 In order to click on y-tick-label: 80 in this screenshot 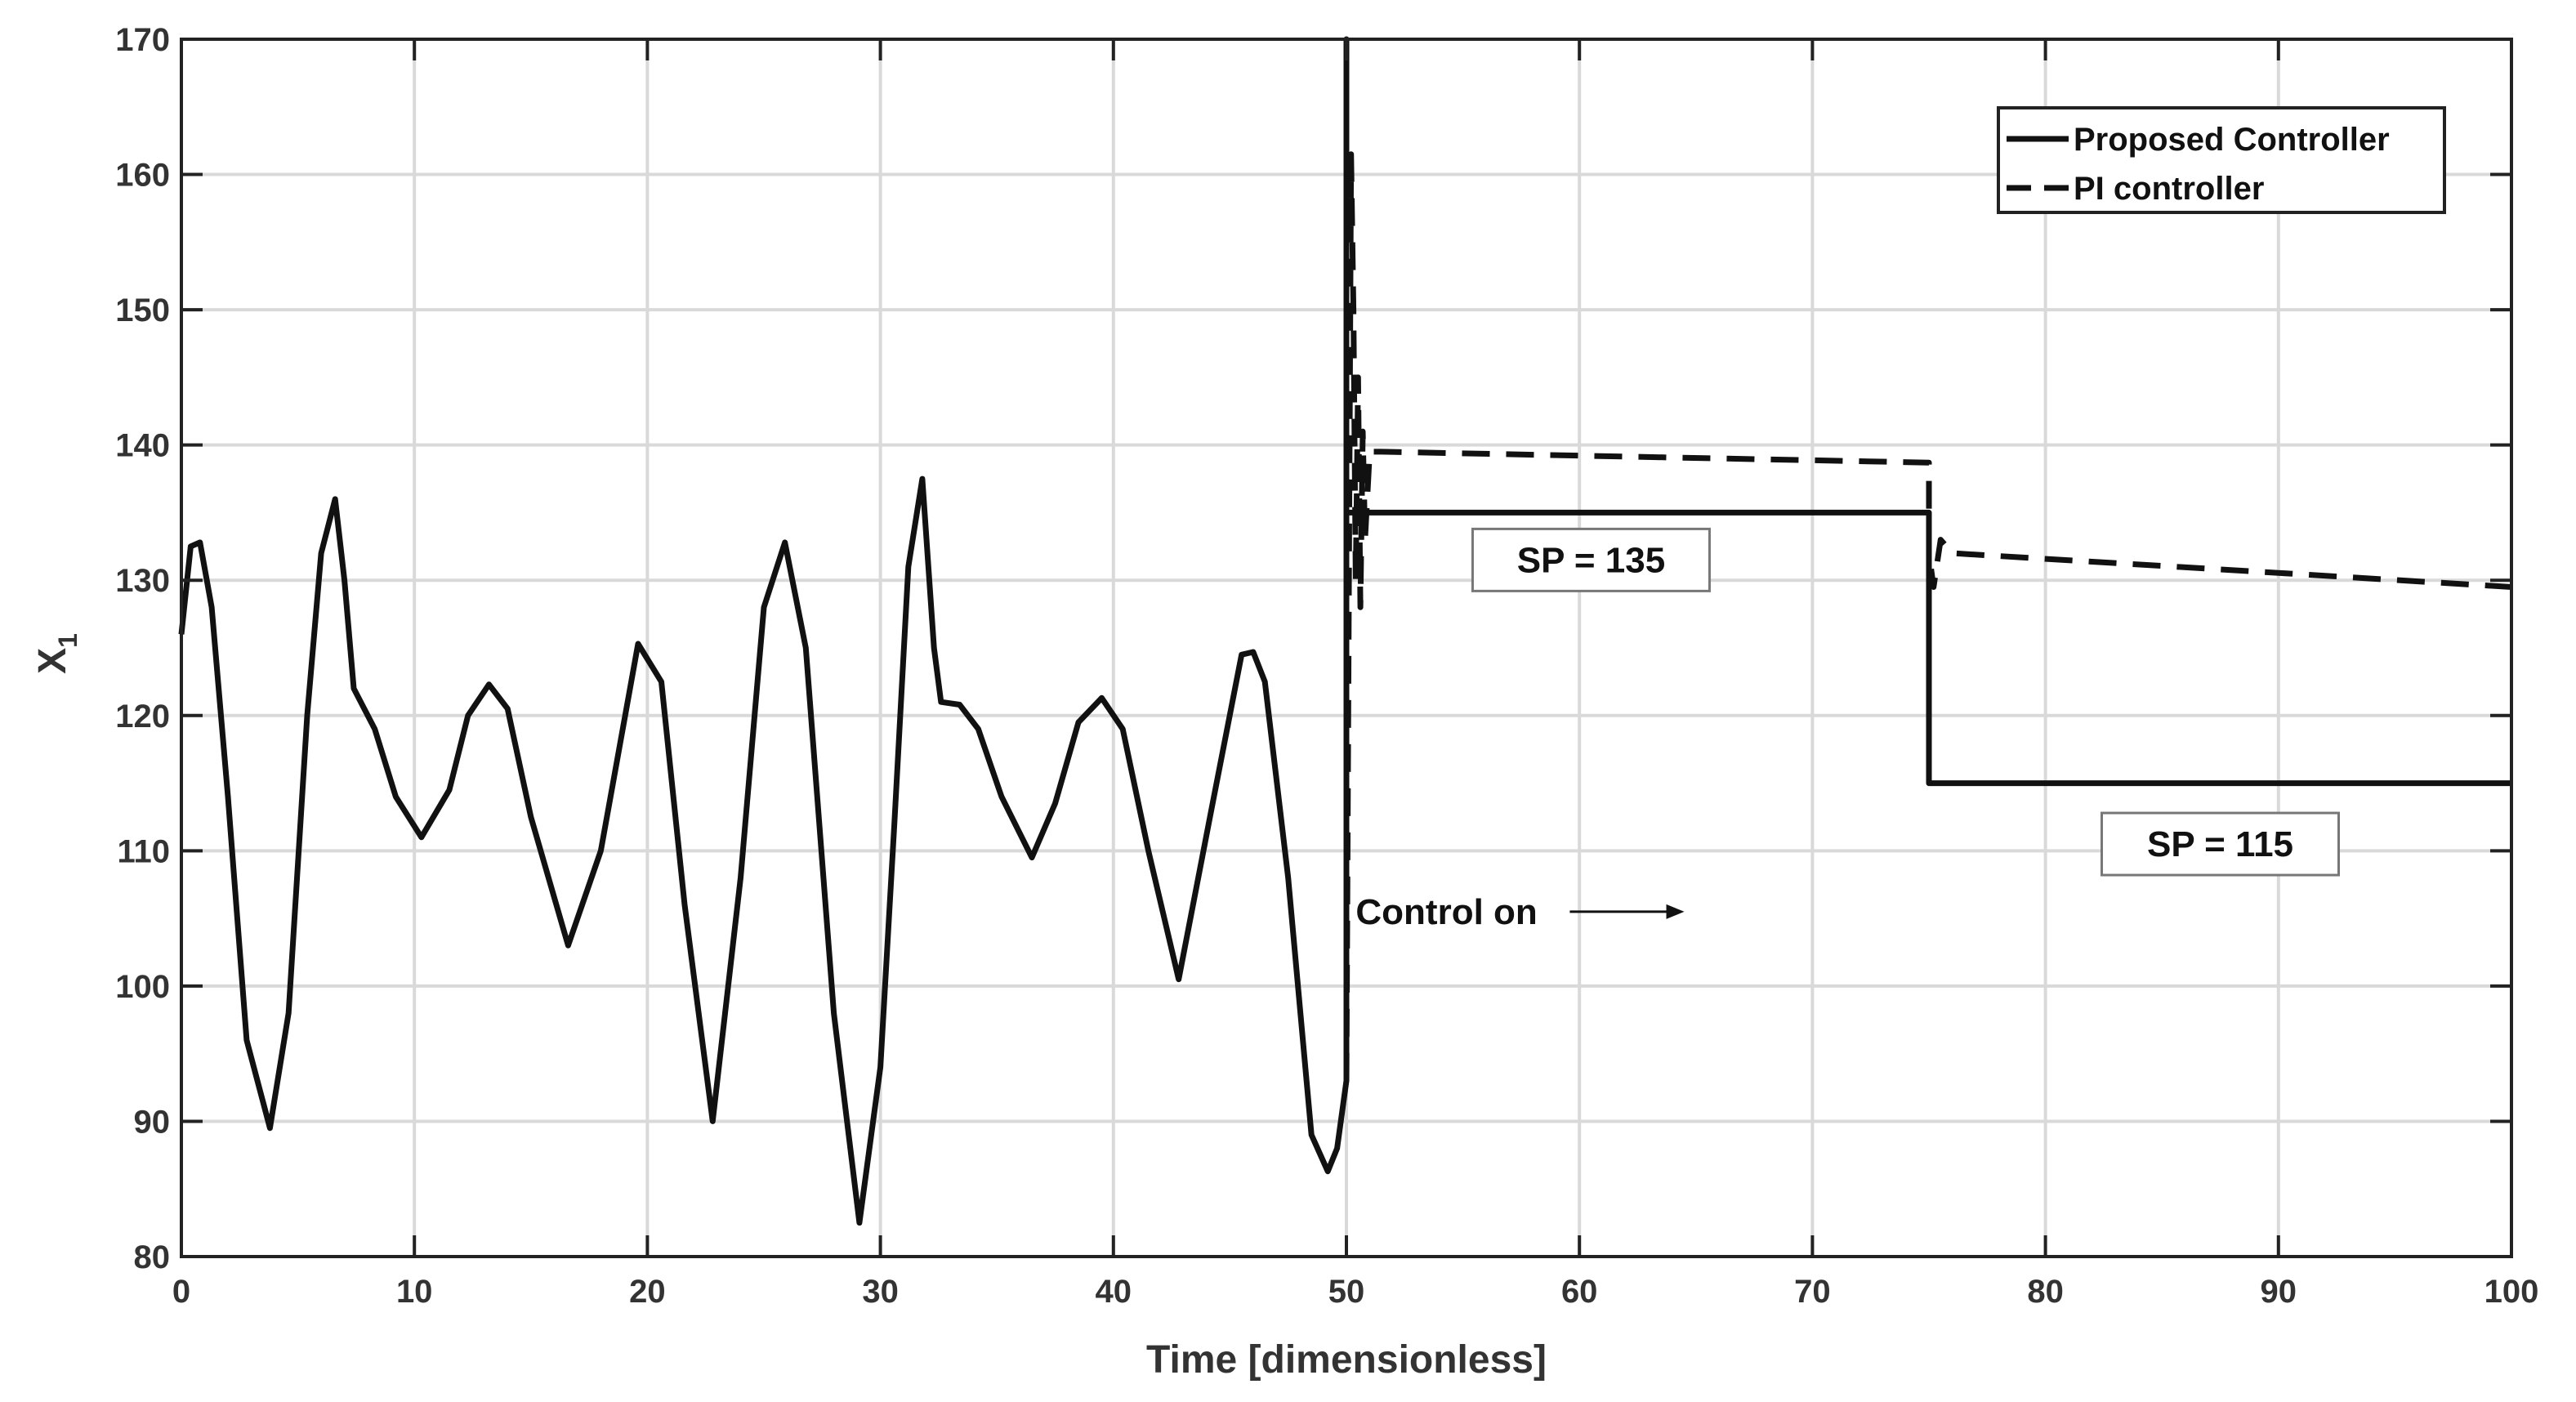, I will do `click(153, 1257)`.